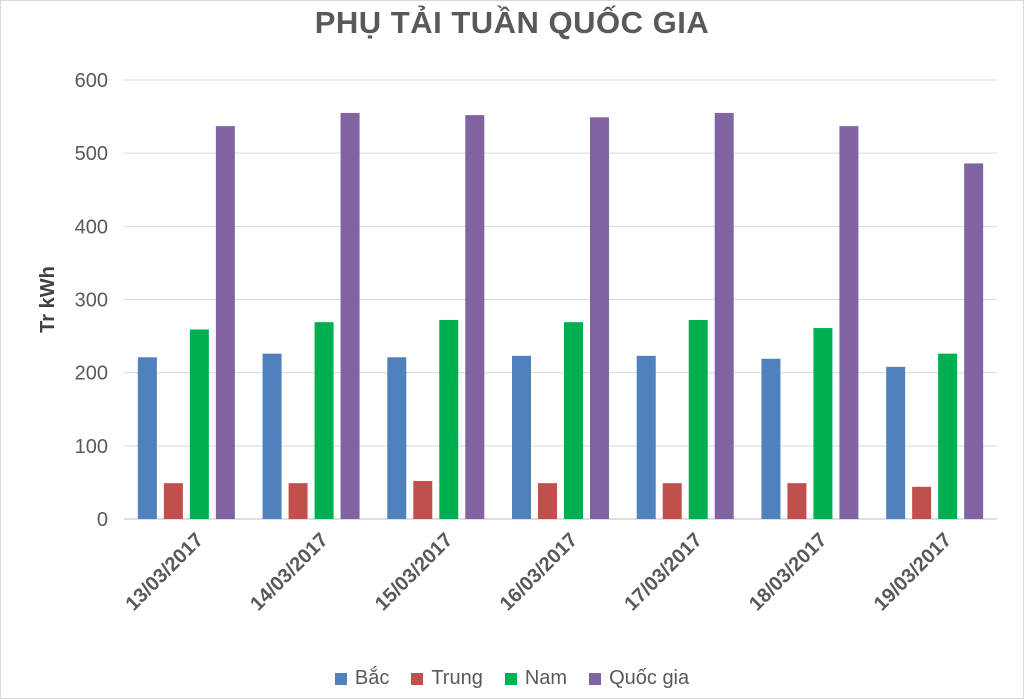 The image size is (1024, 699). Describe the element at coordinates (91, 447) in the screenshot. I see `y-tick-label: 100` at that location.